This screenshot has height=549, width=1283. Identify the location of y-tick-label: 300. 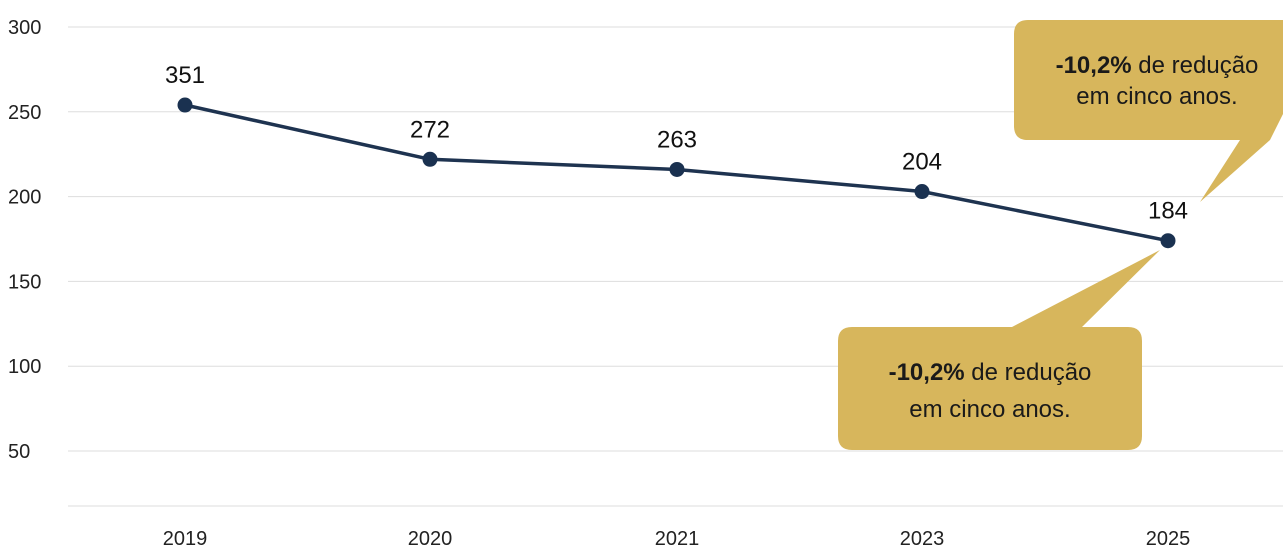
(24, 28).